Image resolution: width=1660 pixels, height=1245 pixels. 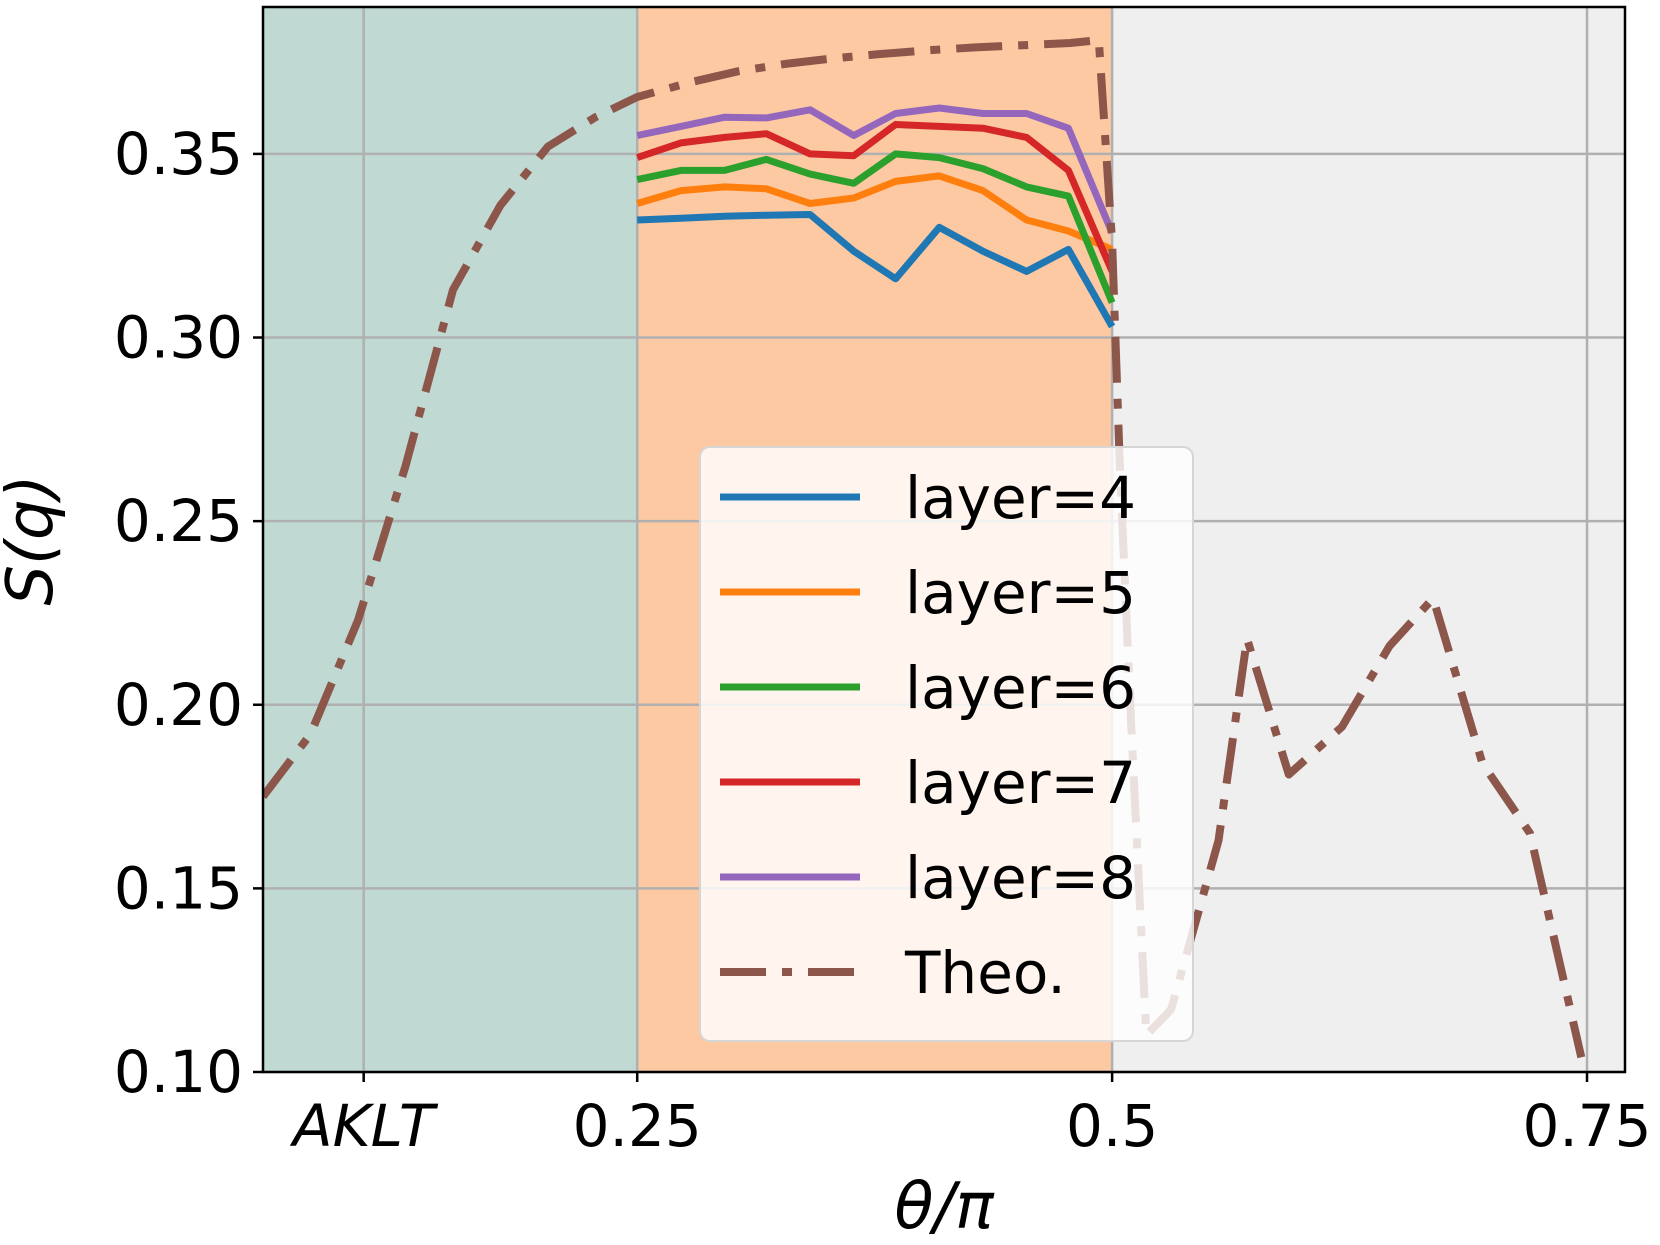 I want to click on y-tick-label: 0.10, so click(x=178, y=1072).